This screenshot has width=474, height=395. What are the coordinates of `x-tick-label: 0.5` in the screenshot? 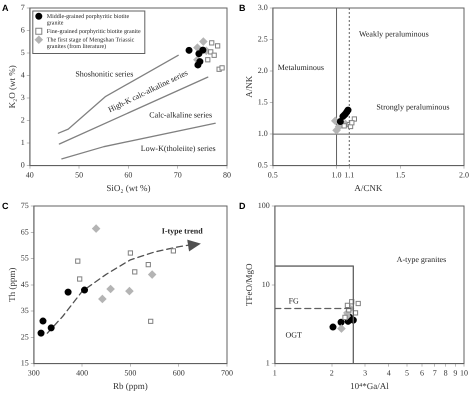 It's located at (273, 175).